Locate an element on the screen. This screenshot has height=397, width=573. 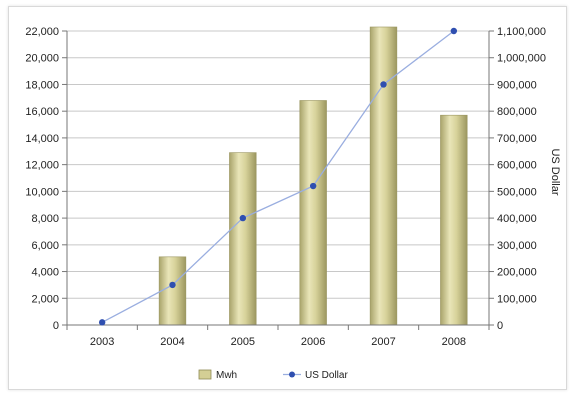
right-axis-tick-label: 200,000 is located at coordinates (517, 273).